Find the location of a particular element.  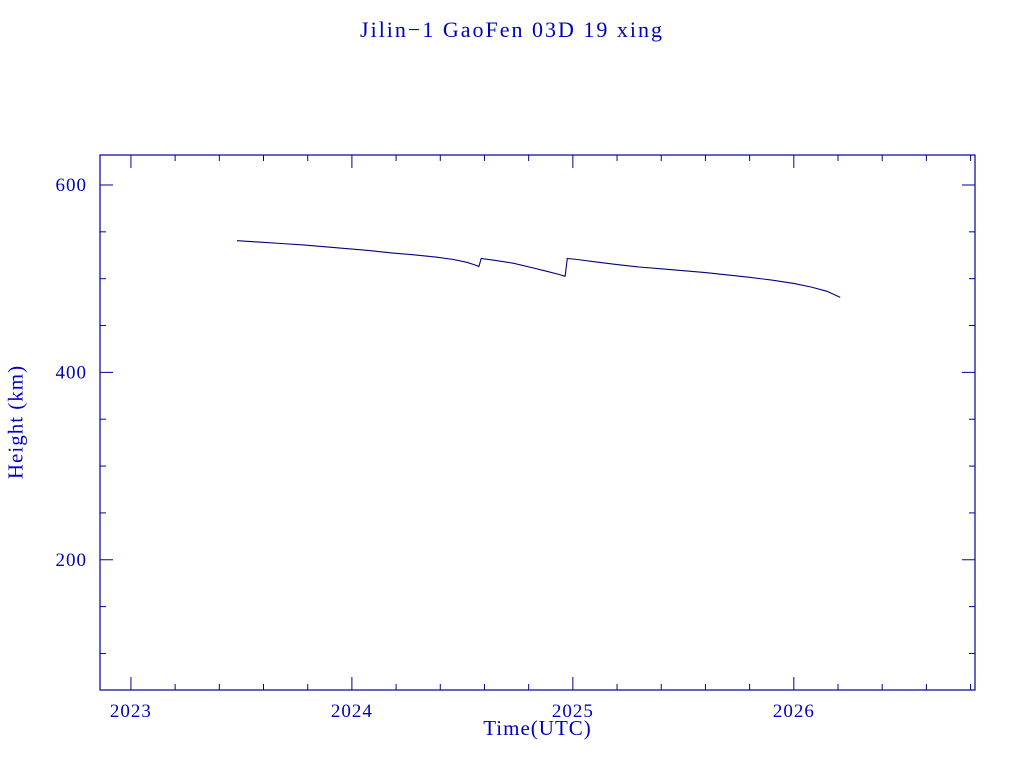

y-tick-label: 600 is located at coordinates (72, 185).